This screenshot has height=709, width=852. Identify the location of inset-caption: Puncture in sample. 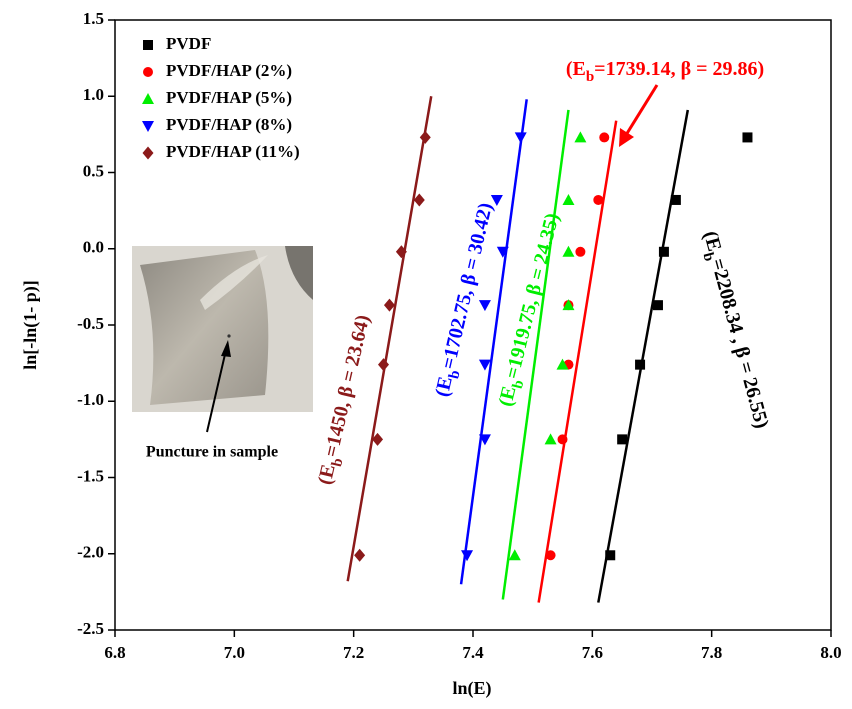
(212, 452).